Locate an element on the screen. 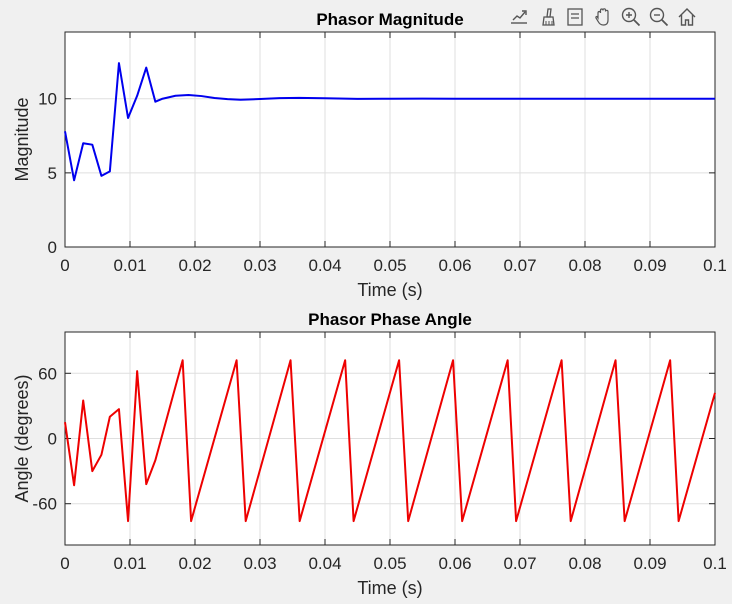 Image resolution: width=732 pixels, height=604 pixels. datatip-icon is located at coordinates (575, 17).